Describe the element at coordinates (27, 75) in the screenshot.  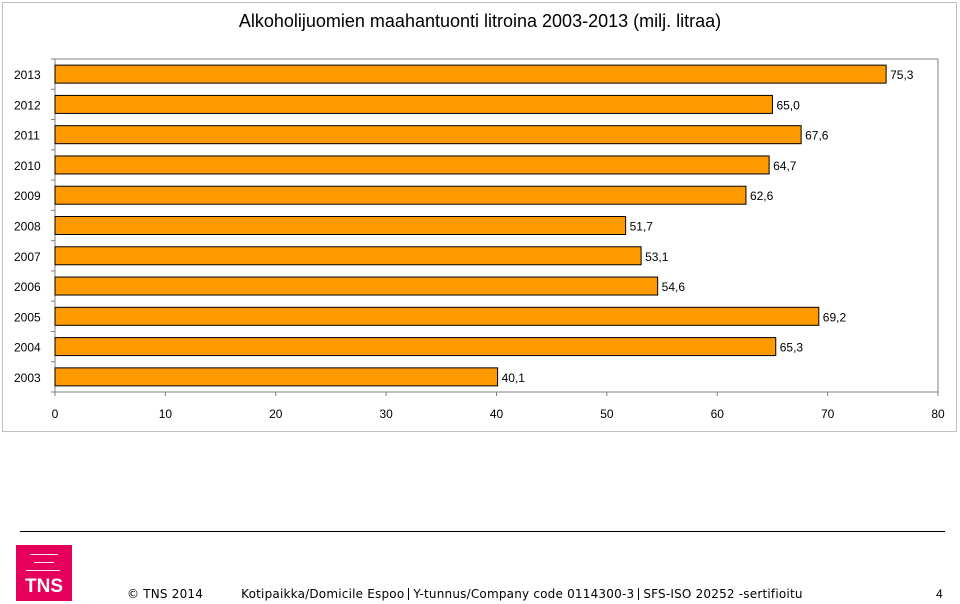
I see `category-label: 2013` at that location.